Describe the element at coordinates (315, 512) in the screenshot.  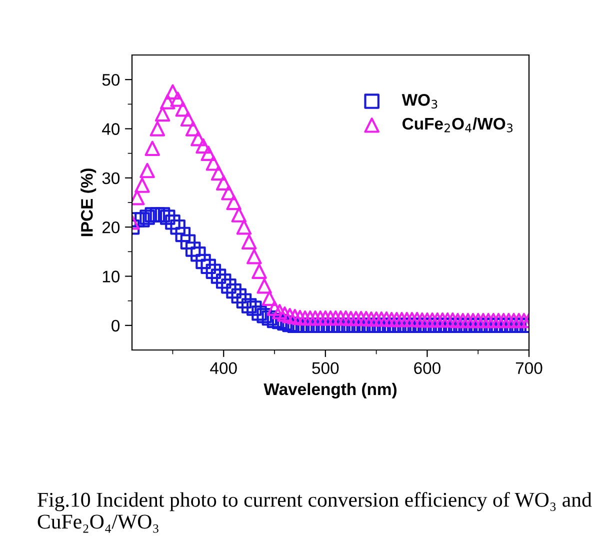
I see `caption: Fig.10 Incident photo to current conversion efficiency of WO₃ and CuFe₂O₄/WO₃` at that location.